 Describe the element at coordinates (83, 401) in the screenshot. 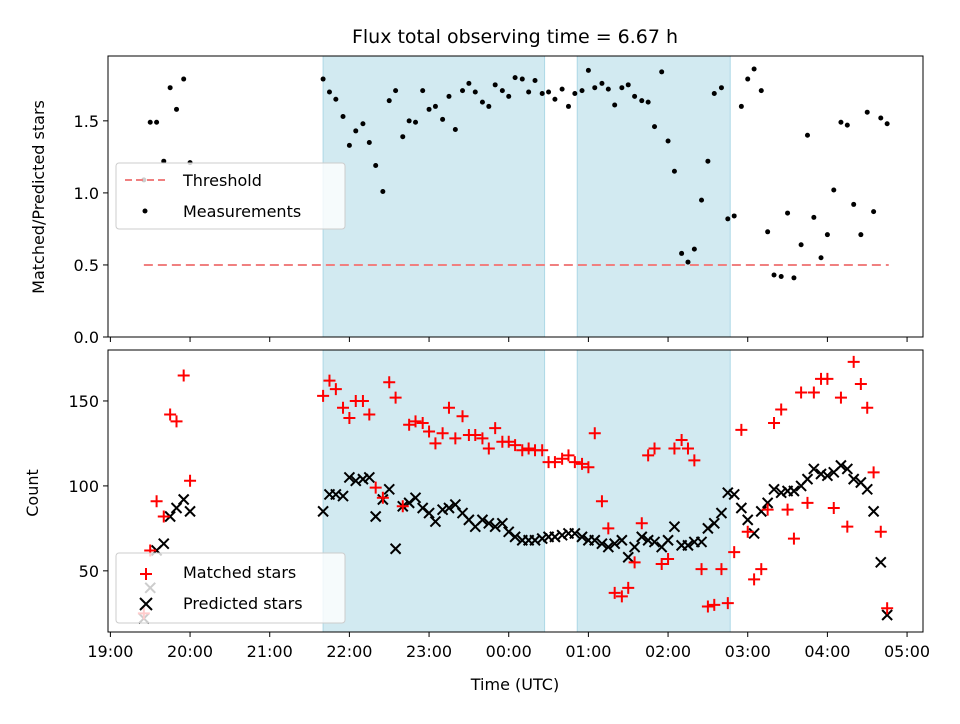

I see `y-tick-label: 150` at that location.